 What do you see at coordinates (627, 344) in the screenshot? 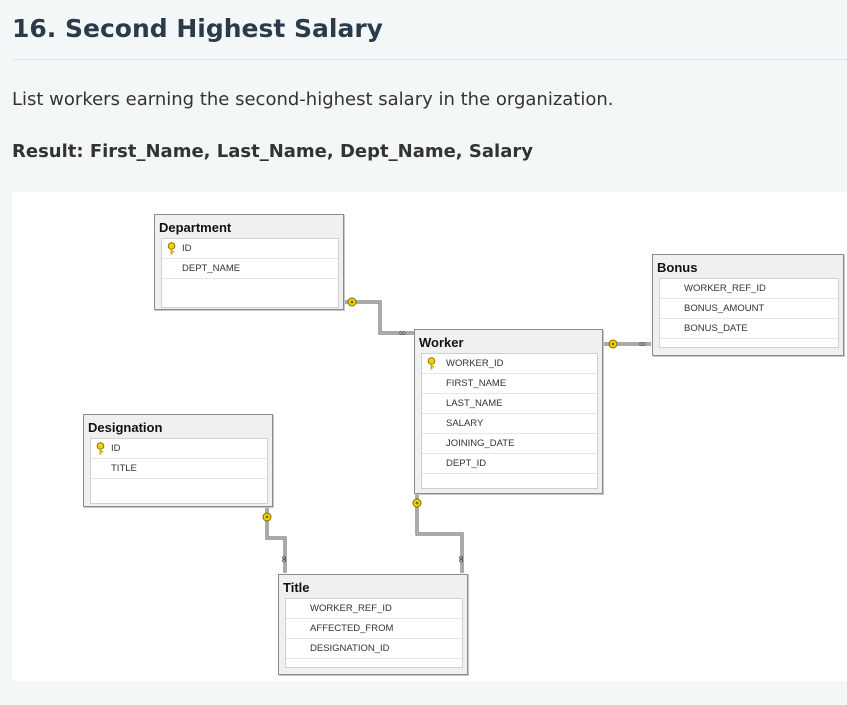
I see `relationship-worker-bonus: ∞` at bounding box center [627, 344].